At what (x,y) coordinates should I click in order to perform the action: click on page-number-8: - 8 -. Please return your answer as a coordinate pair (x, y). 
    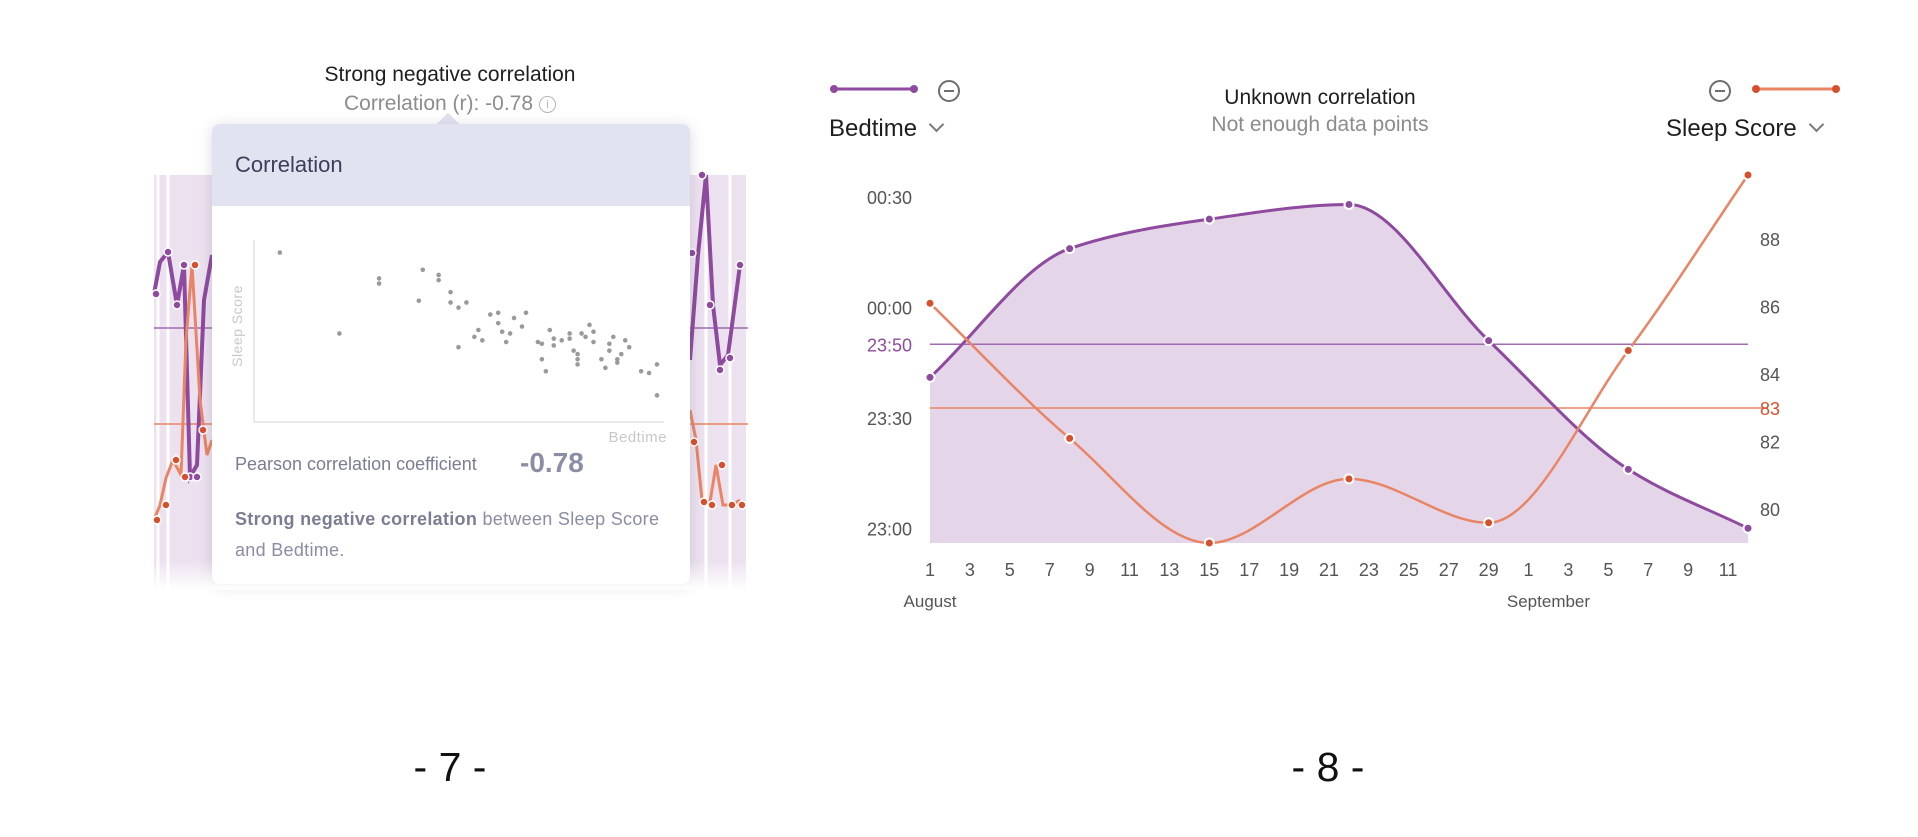
    Looking at the image, I should click on (1328, 767).